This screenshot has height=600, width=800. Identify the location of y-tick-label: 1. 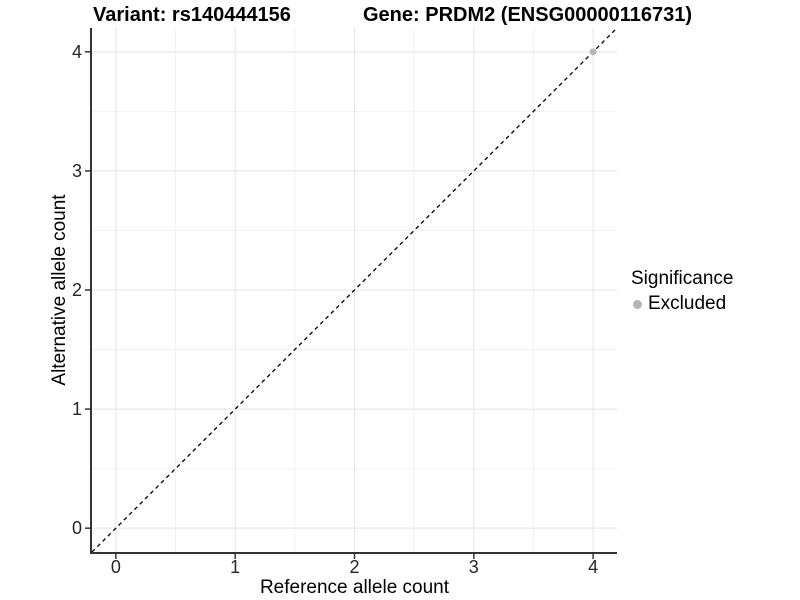
(77, 409).